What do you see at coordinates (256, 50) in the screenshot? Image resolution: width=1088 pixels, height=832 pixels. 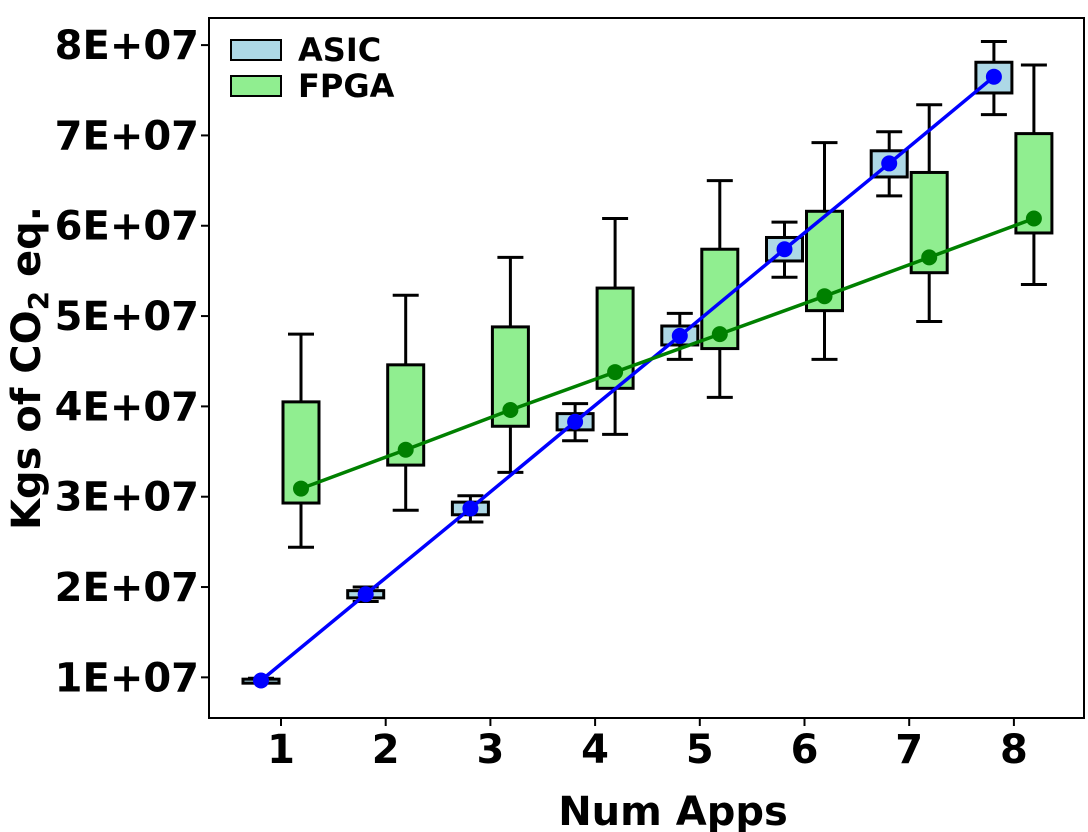 I see `legend-swatch-asic` at bounding box center [256, 50].